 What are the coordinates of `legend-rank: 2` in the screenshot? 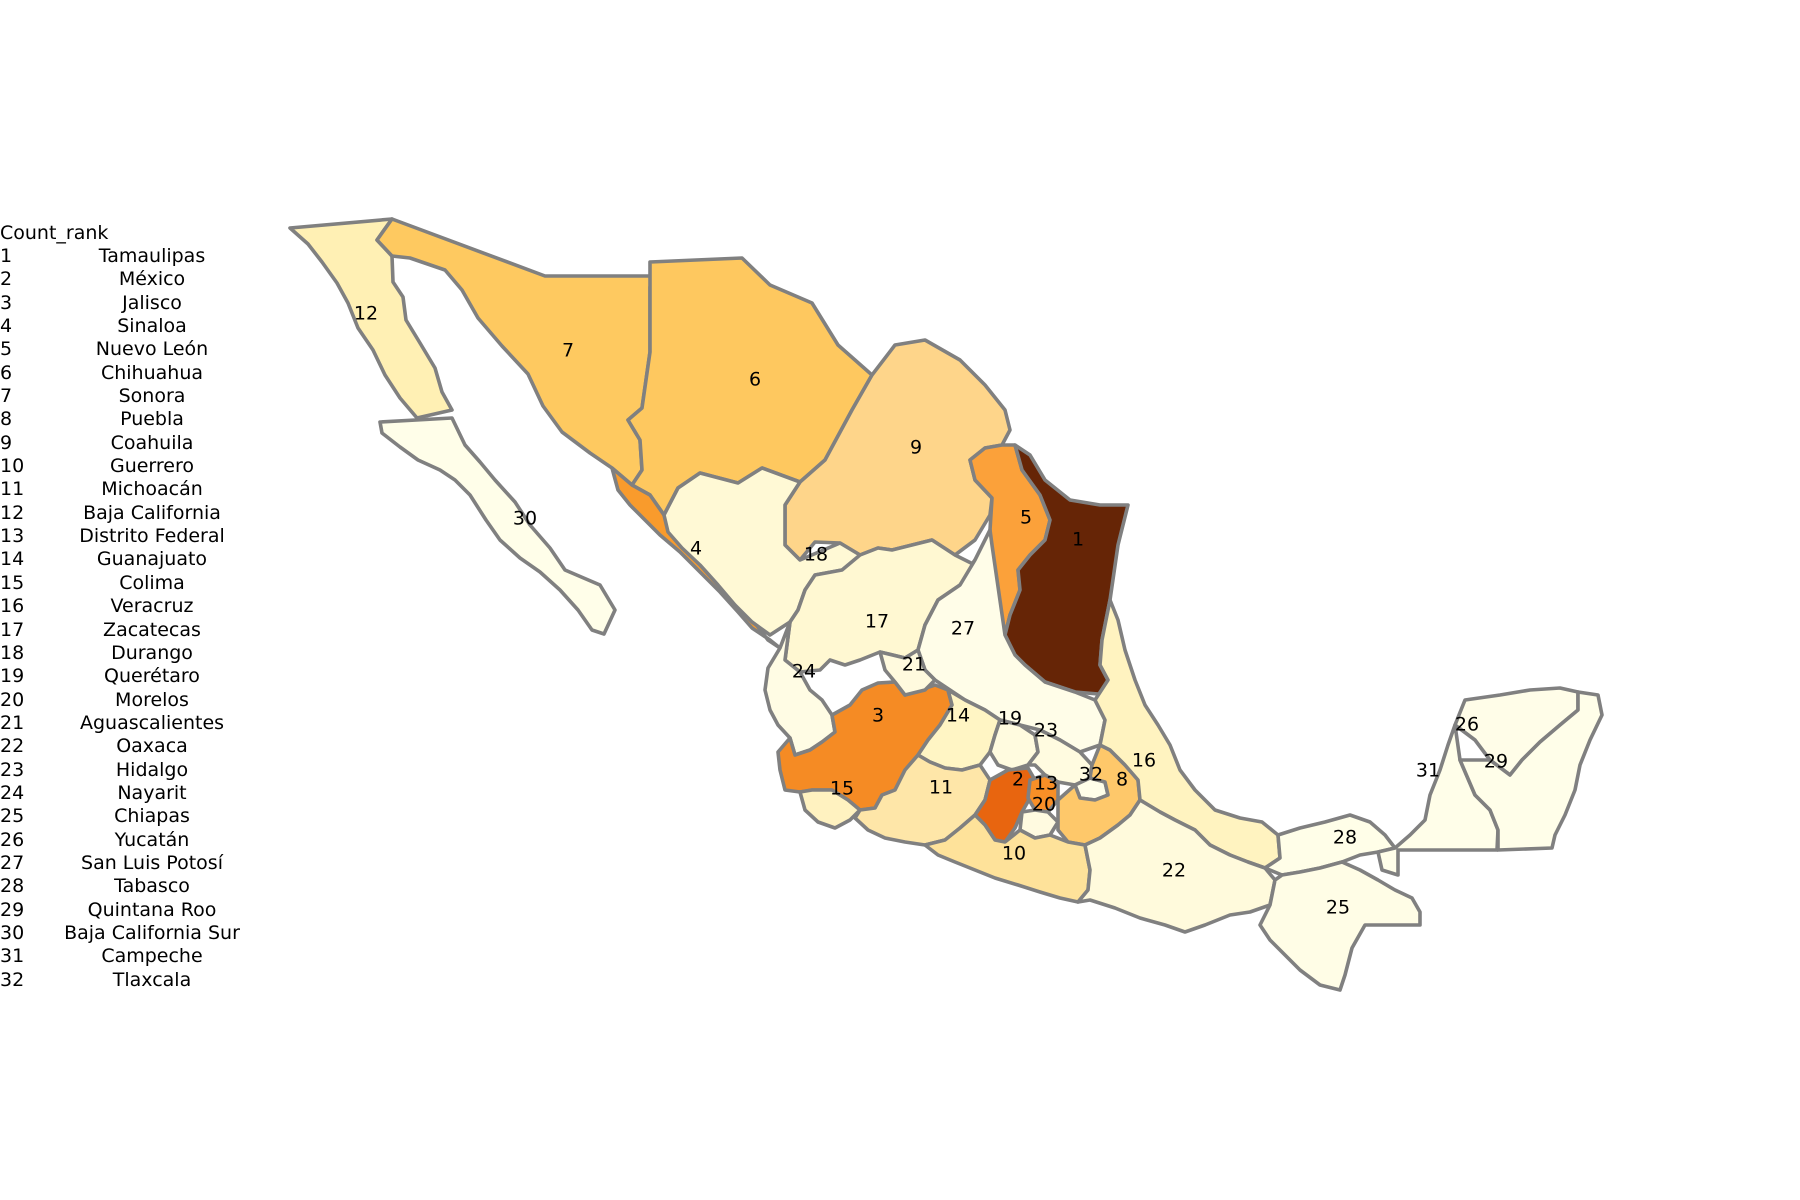 It's located at (6, 279).